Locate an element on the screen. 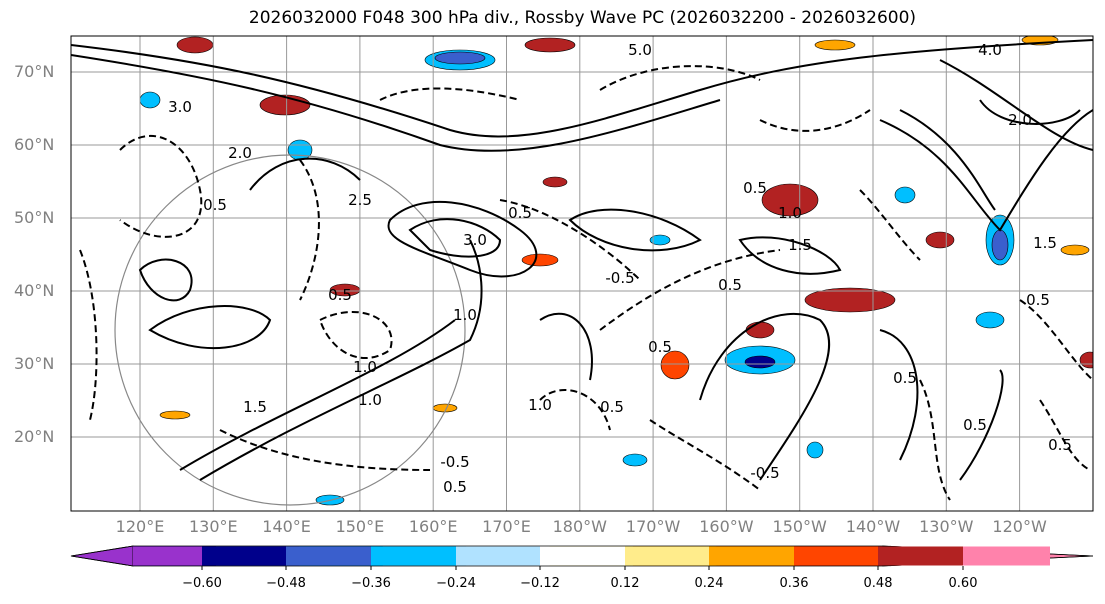 The image size is (1105, 604). contour-label: -0.5 is located at coordinates (764, 473).